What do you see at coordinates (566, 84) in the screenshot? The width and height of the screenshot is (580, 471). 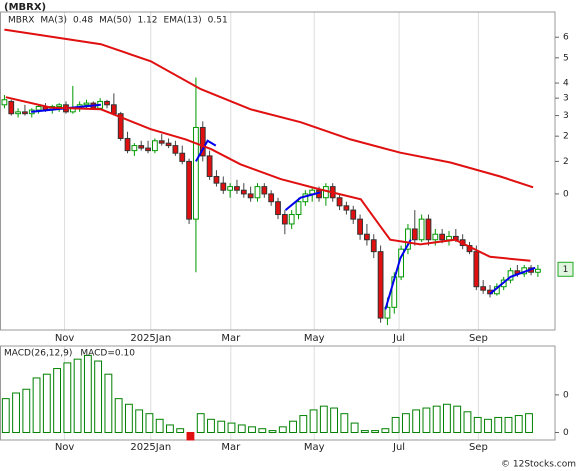 I see `y-tick-label: 4` at bounding box center [566, 84].